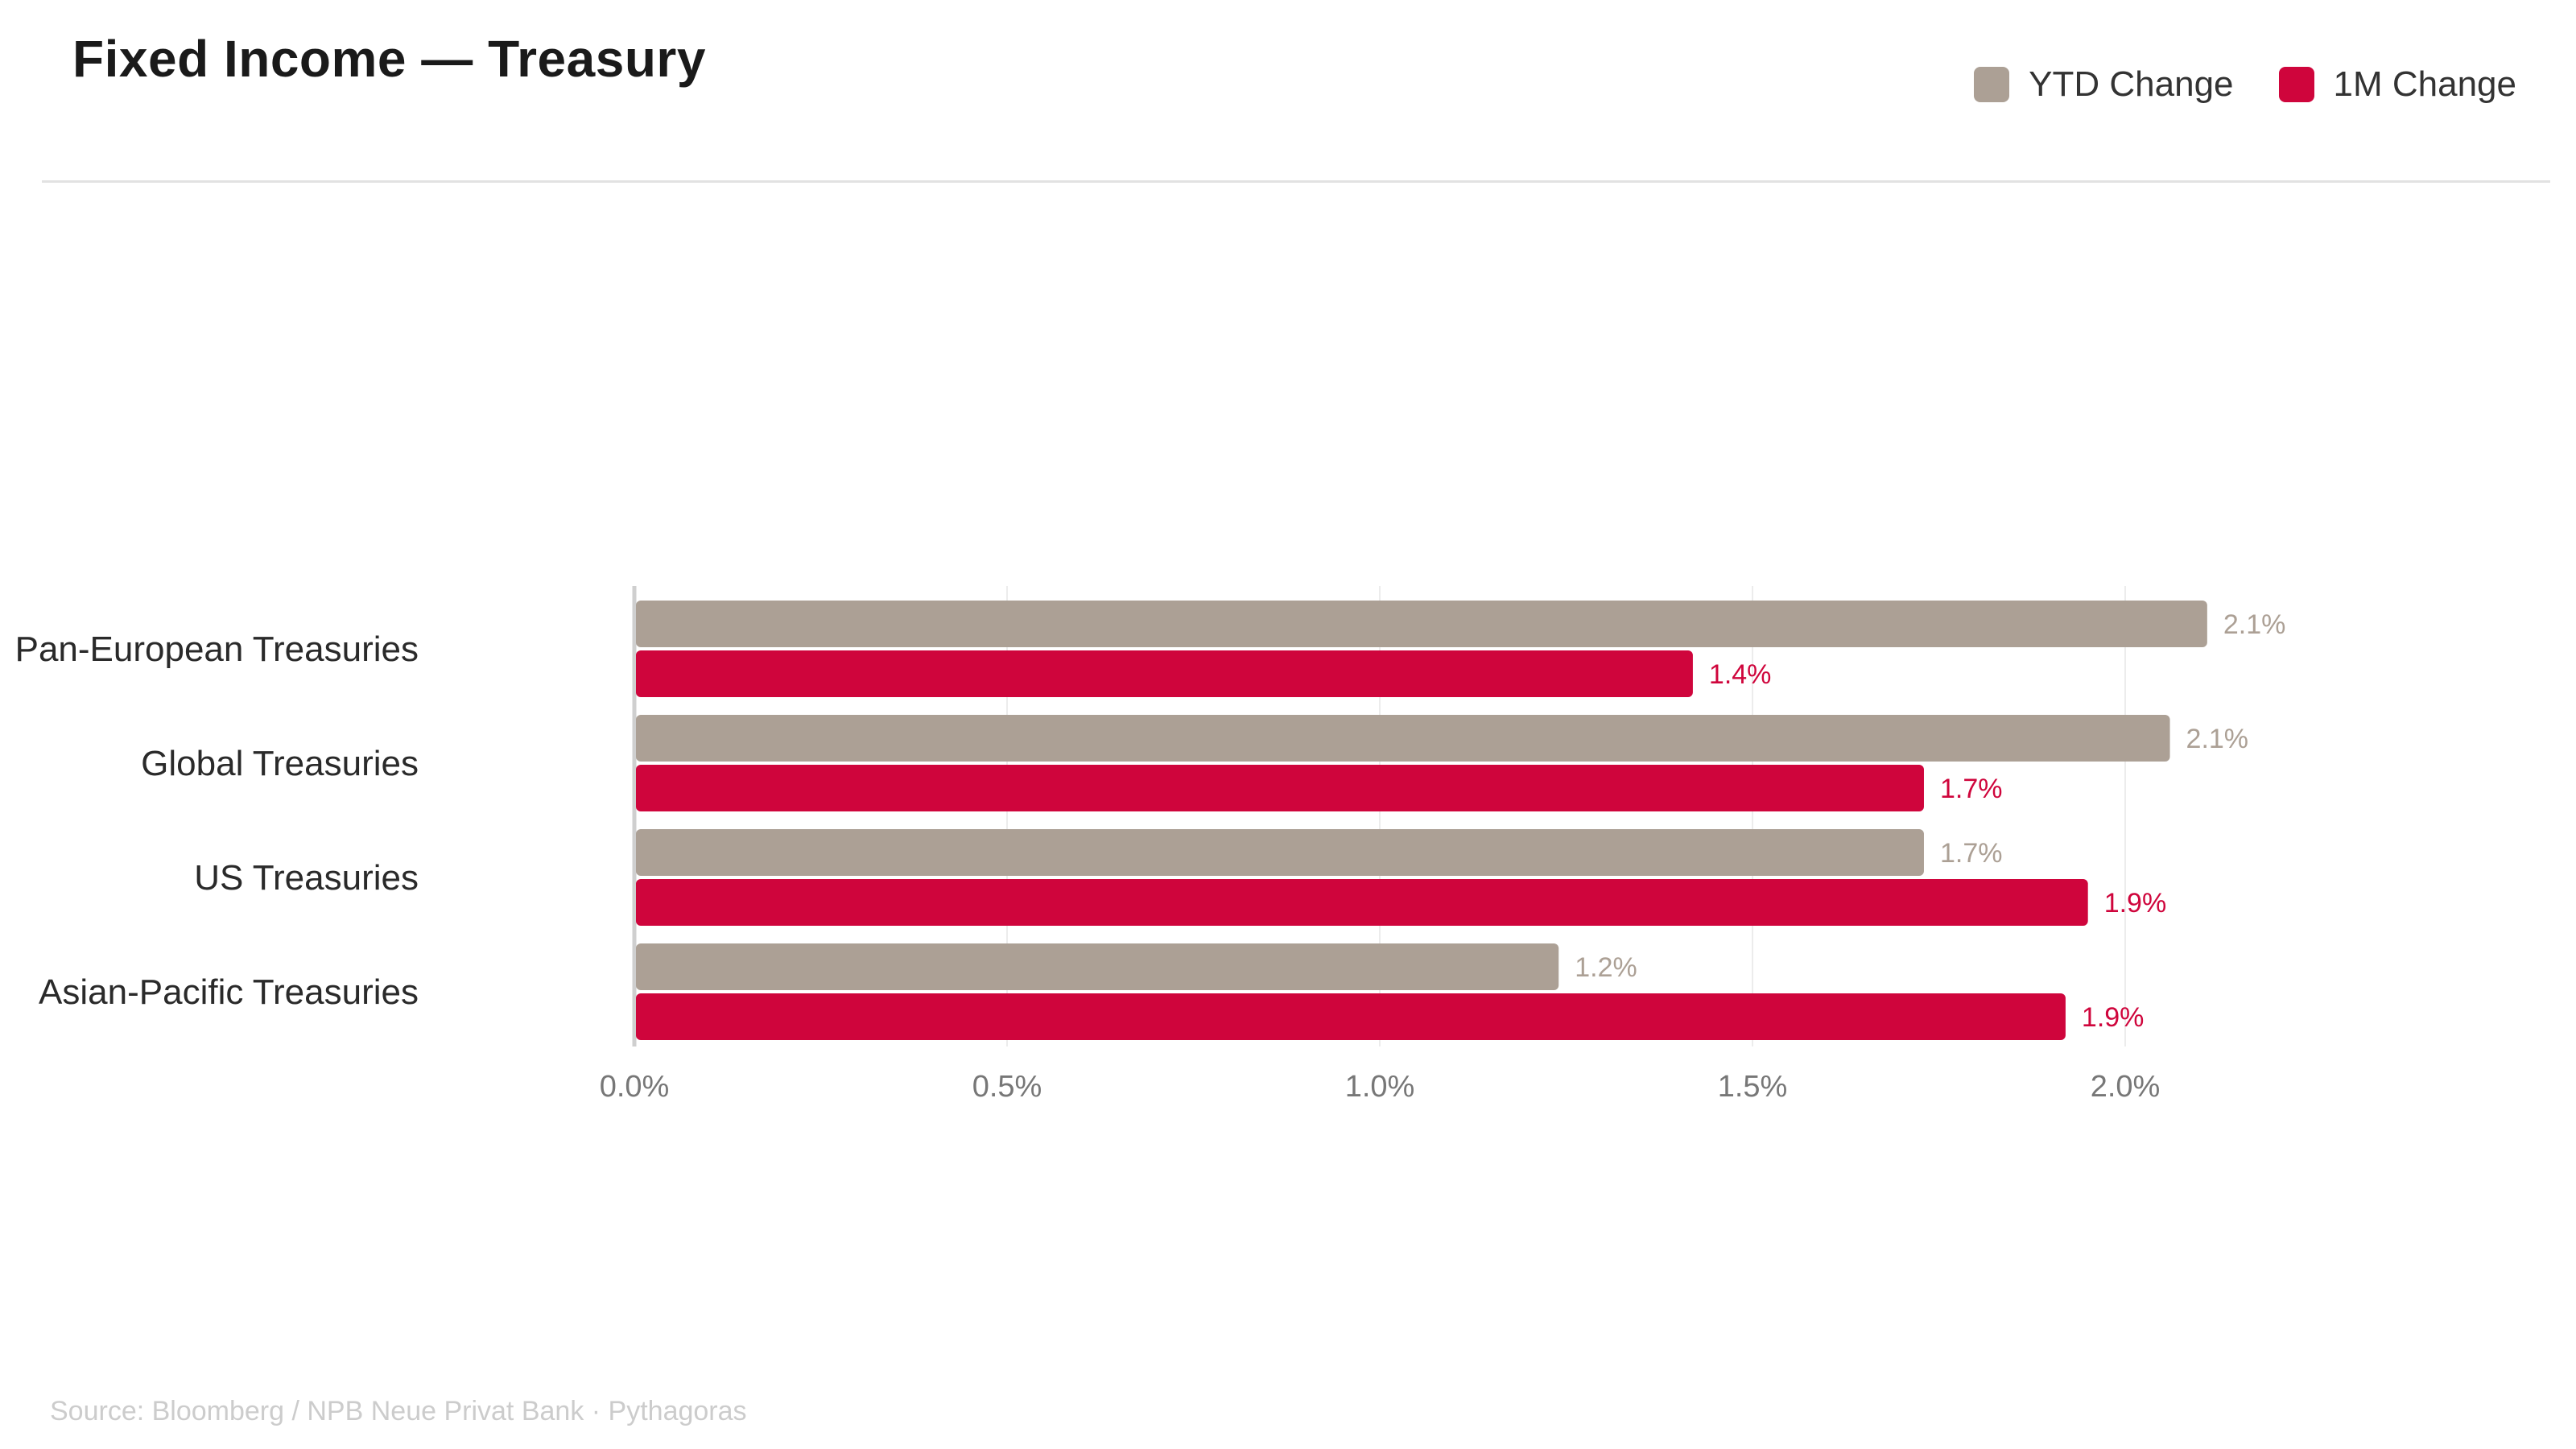  I want to click on legend-swatch-ytd, so click(1992, 84).